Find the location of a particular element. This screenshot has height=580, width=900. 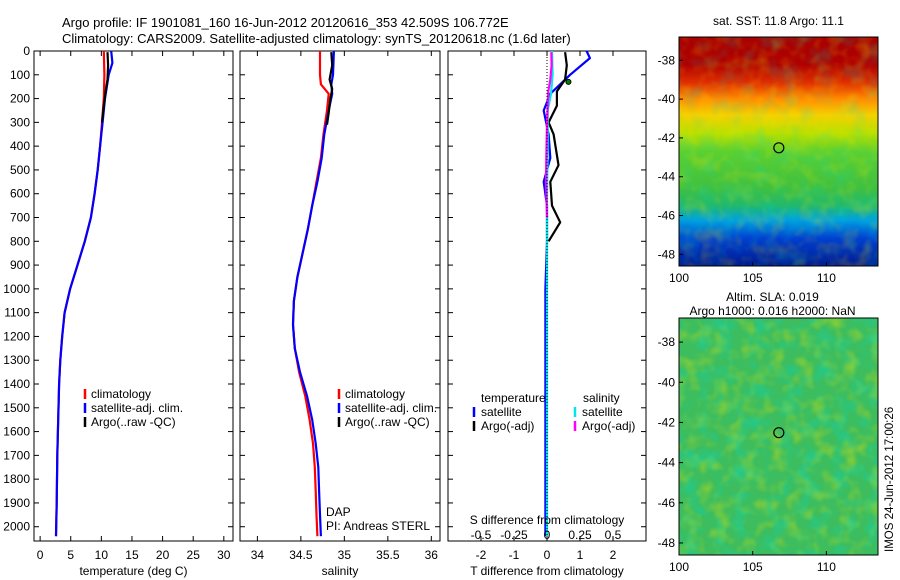

s-tick-label: 0.5 is located at coordinates (613, 535).